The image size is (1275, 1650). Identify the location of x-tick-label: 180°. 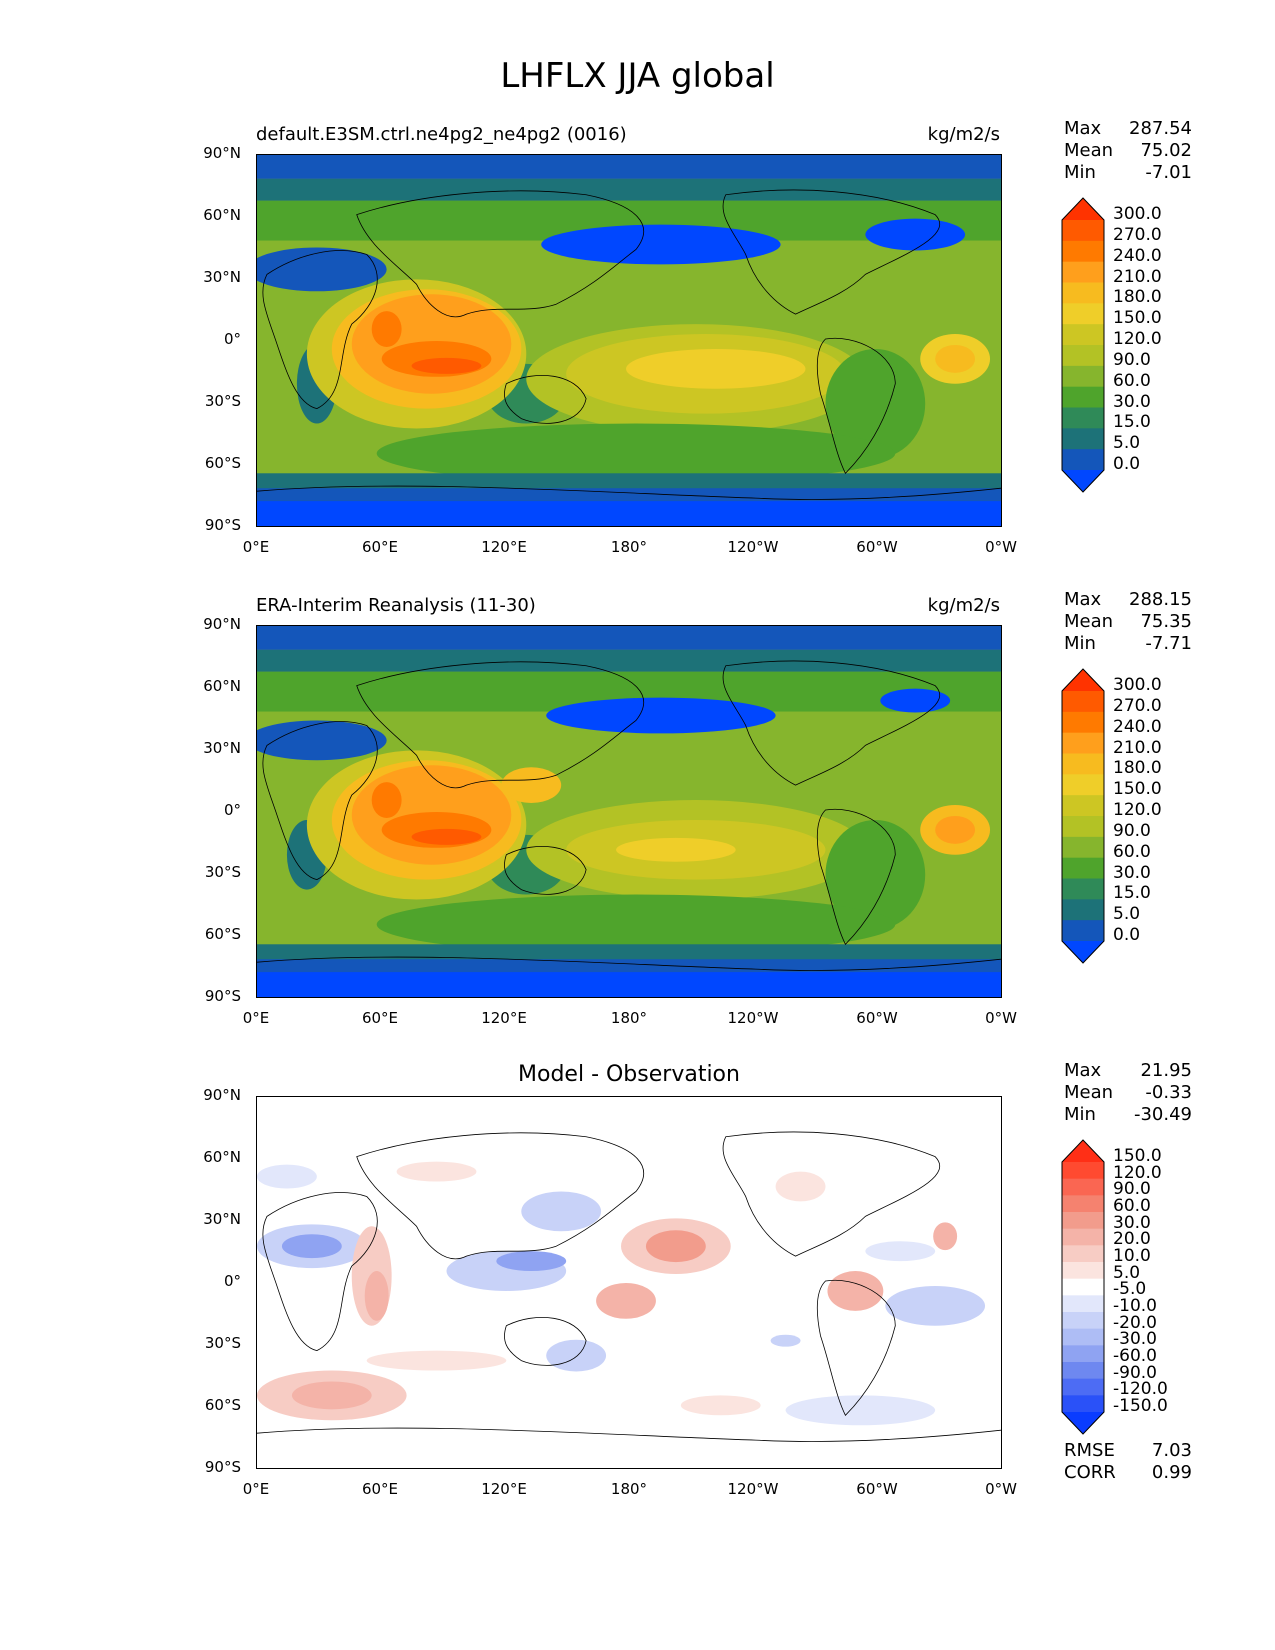
(629, 1489).